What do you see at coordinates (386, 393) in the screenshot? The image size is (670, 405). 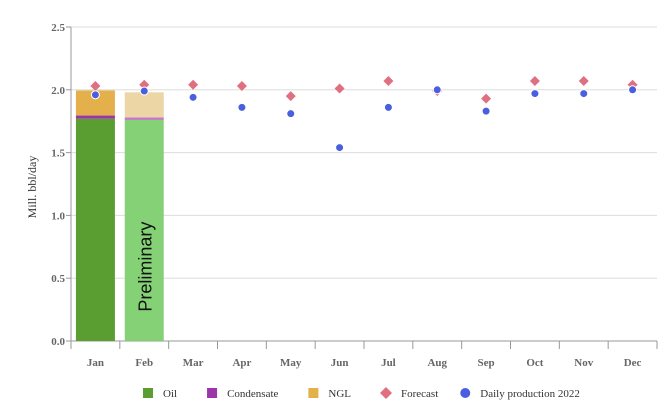 I see `legend-forecast-icon` at bounding box center [386, 393].